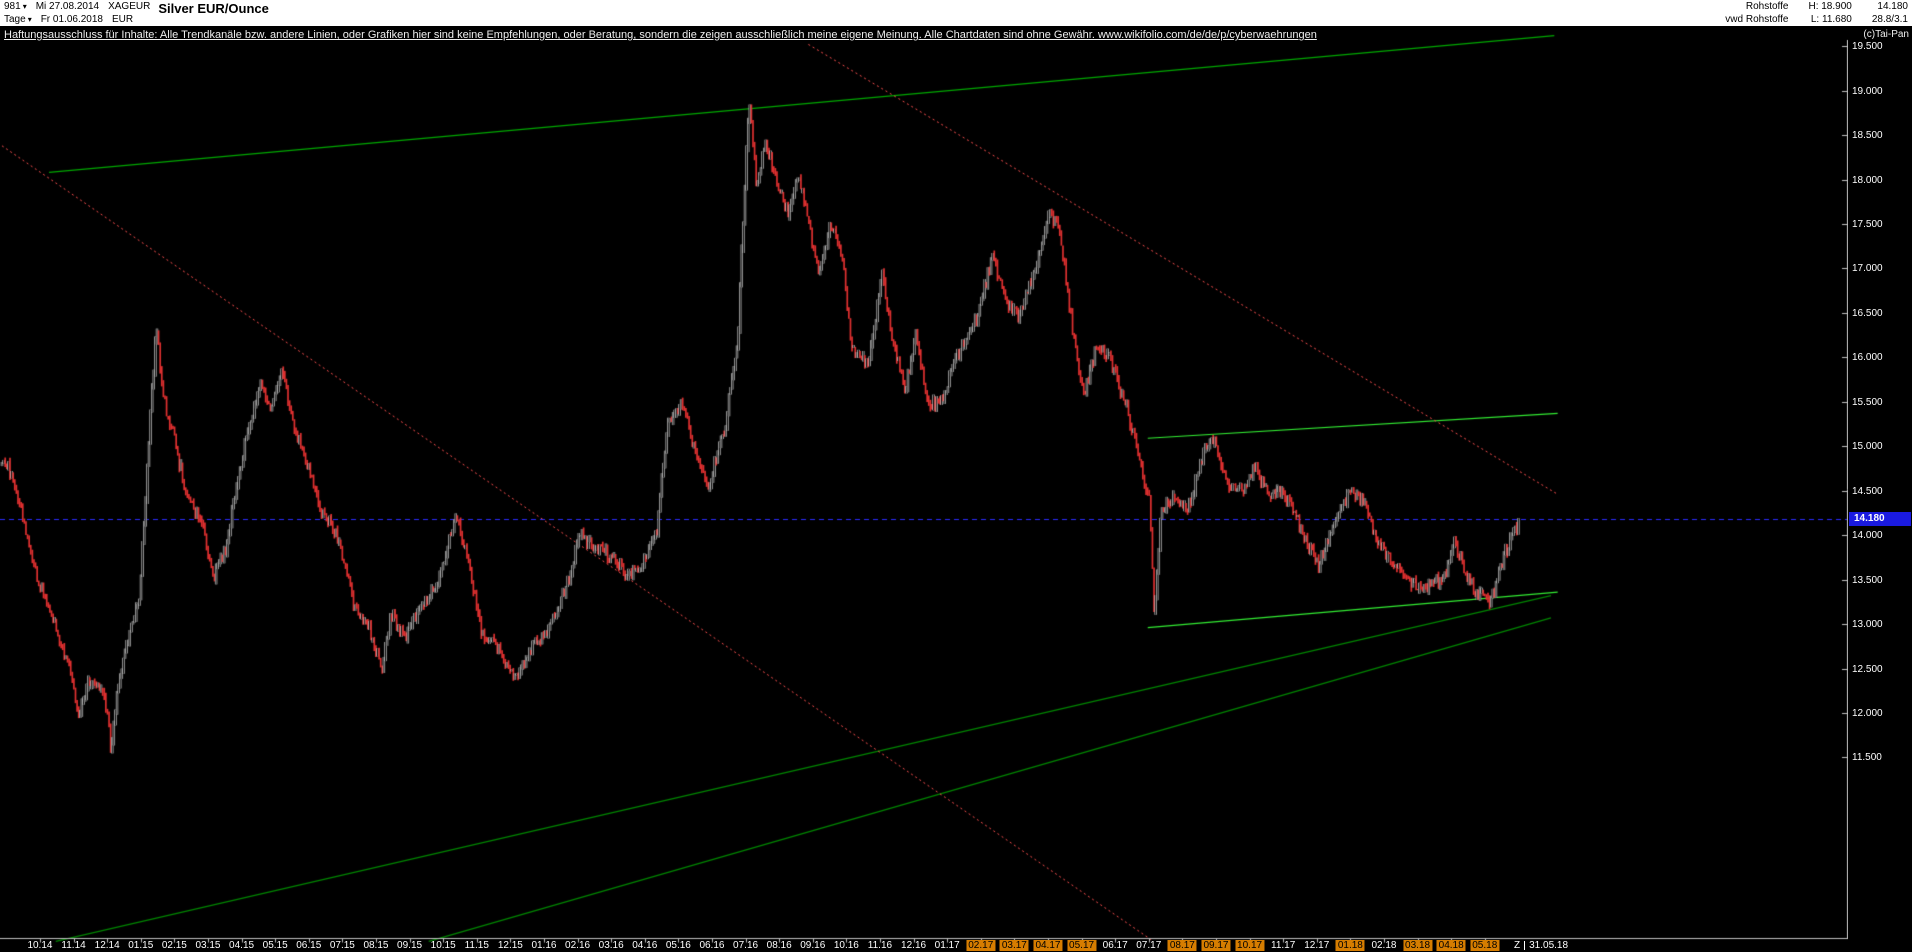  Describe the element at coordinates (1830, 6) in the screenshot. I see `high-value: H: 18.900` at that location.